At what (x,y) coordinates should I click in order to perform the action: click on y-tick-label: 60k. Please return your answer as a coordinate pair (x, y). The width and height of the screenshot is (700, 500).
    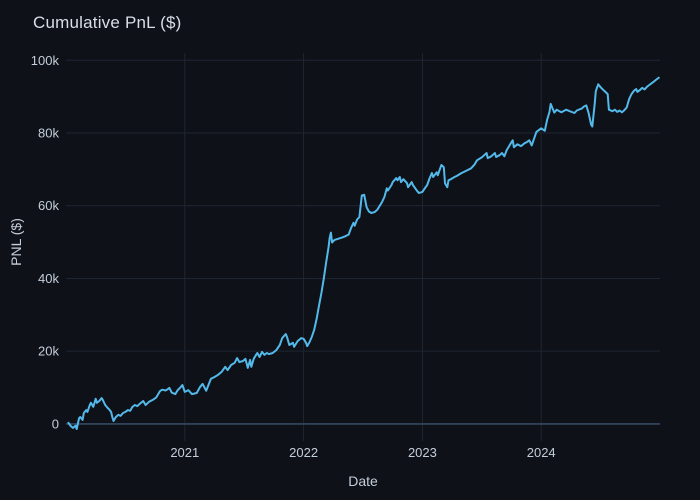
    Looking at the image, I should click on (48, 205).